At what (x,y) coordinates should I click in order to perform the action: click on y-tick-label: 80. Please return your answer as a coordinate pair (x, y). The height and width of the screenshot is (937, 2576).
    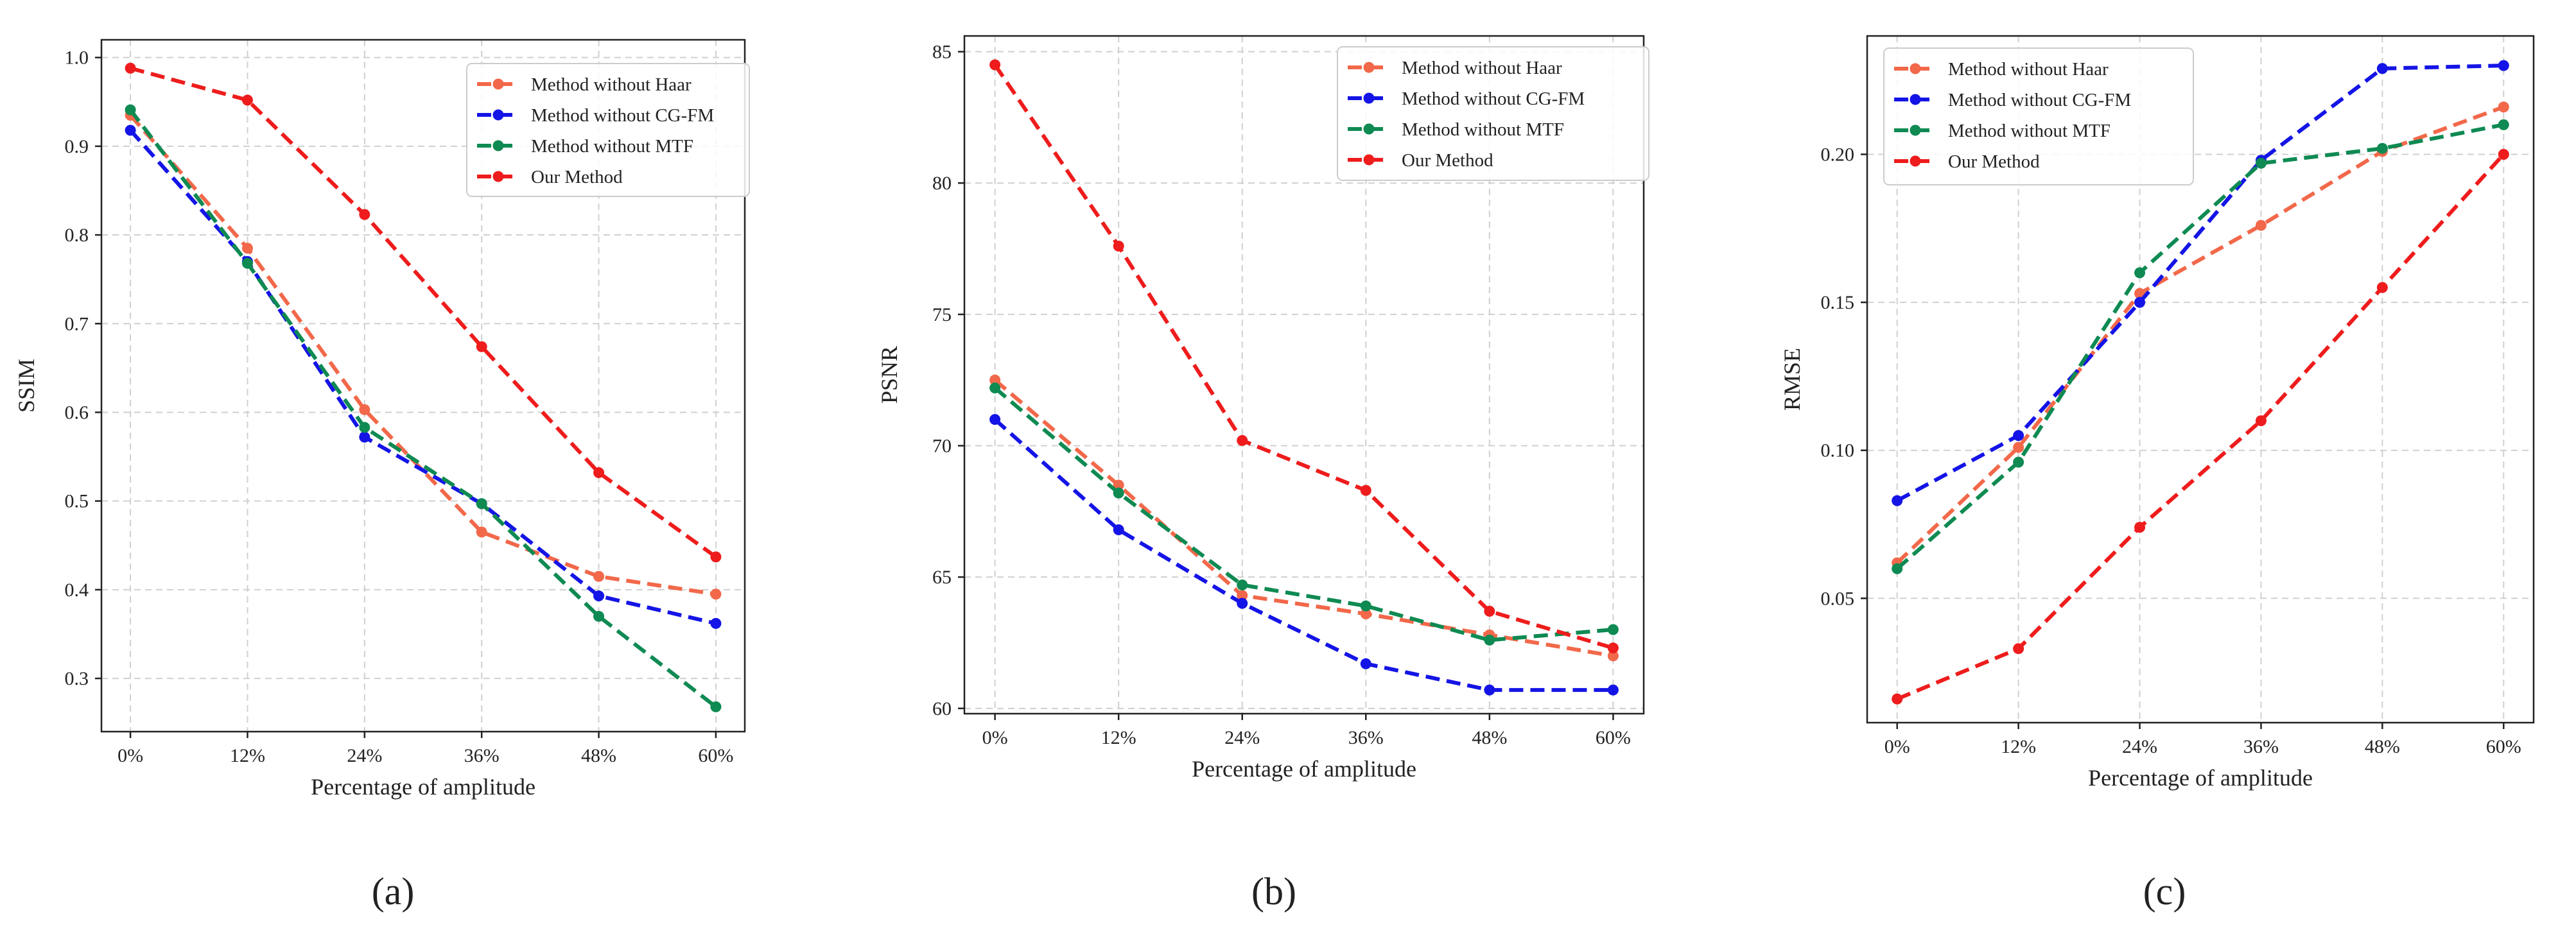
    Looking at the image, I should click on (942, 183).